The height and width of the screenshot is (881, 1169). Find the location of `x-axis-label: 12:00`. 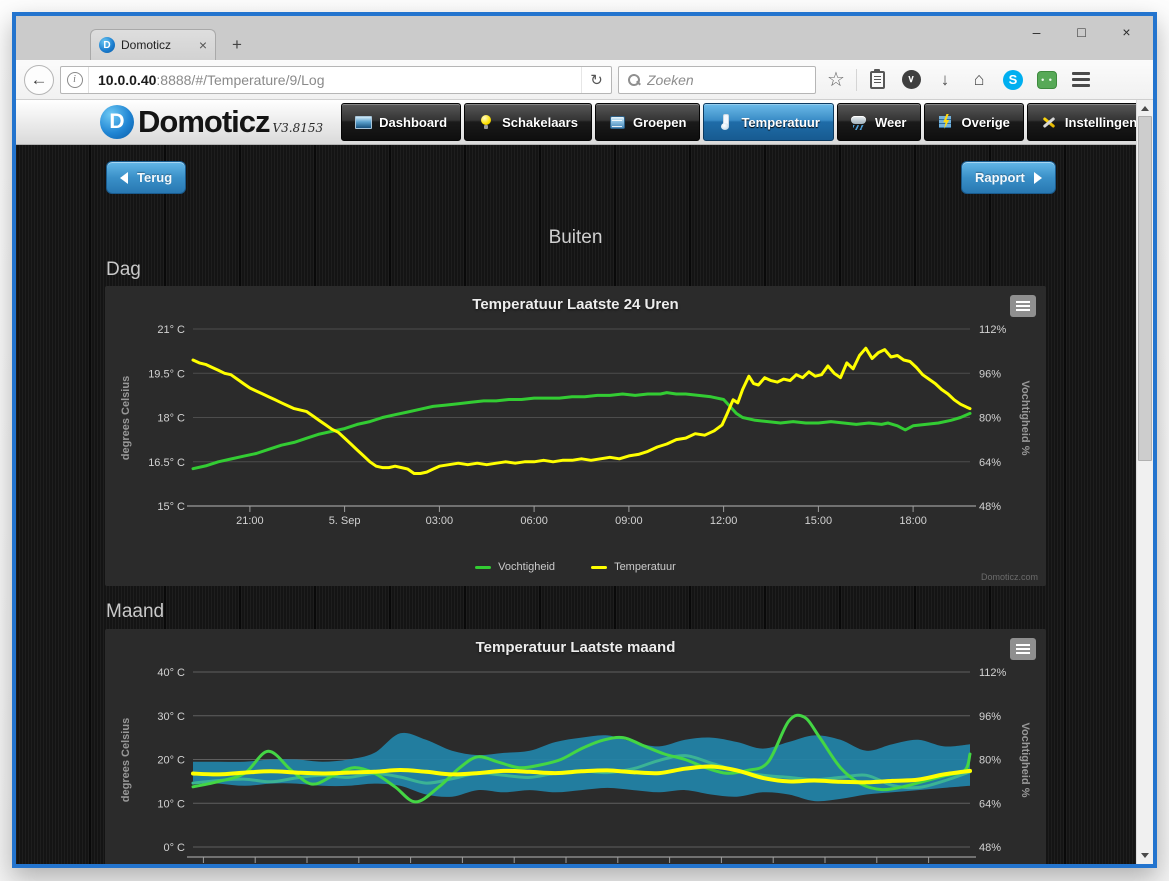

x-axis-label: 12:00 is located at coordinates (724, 521).